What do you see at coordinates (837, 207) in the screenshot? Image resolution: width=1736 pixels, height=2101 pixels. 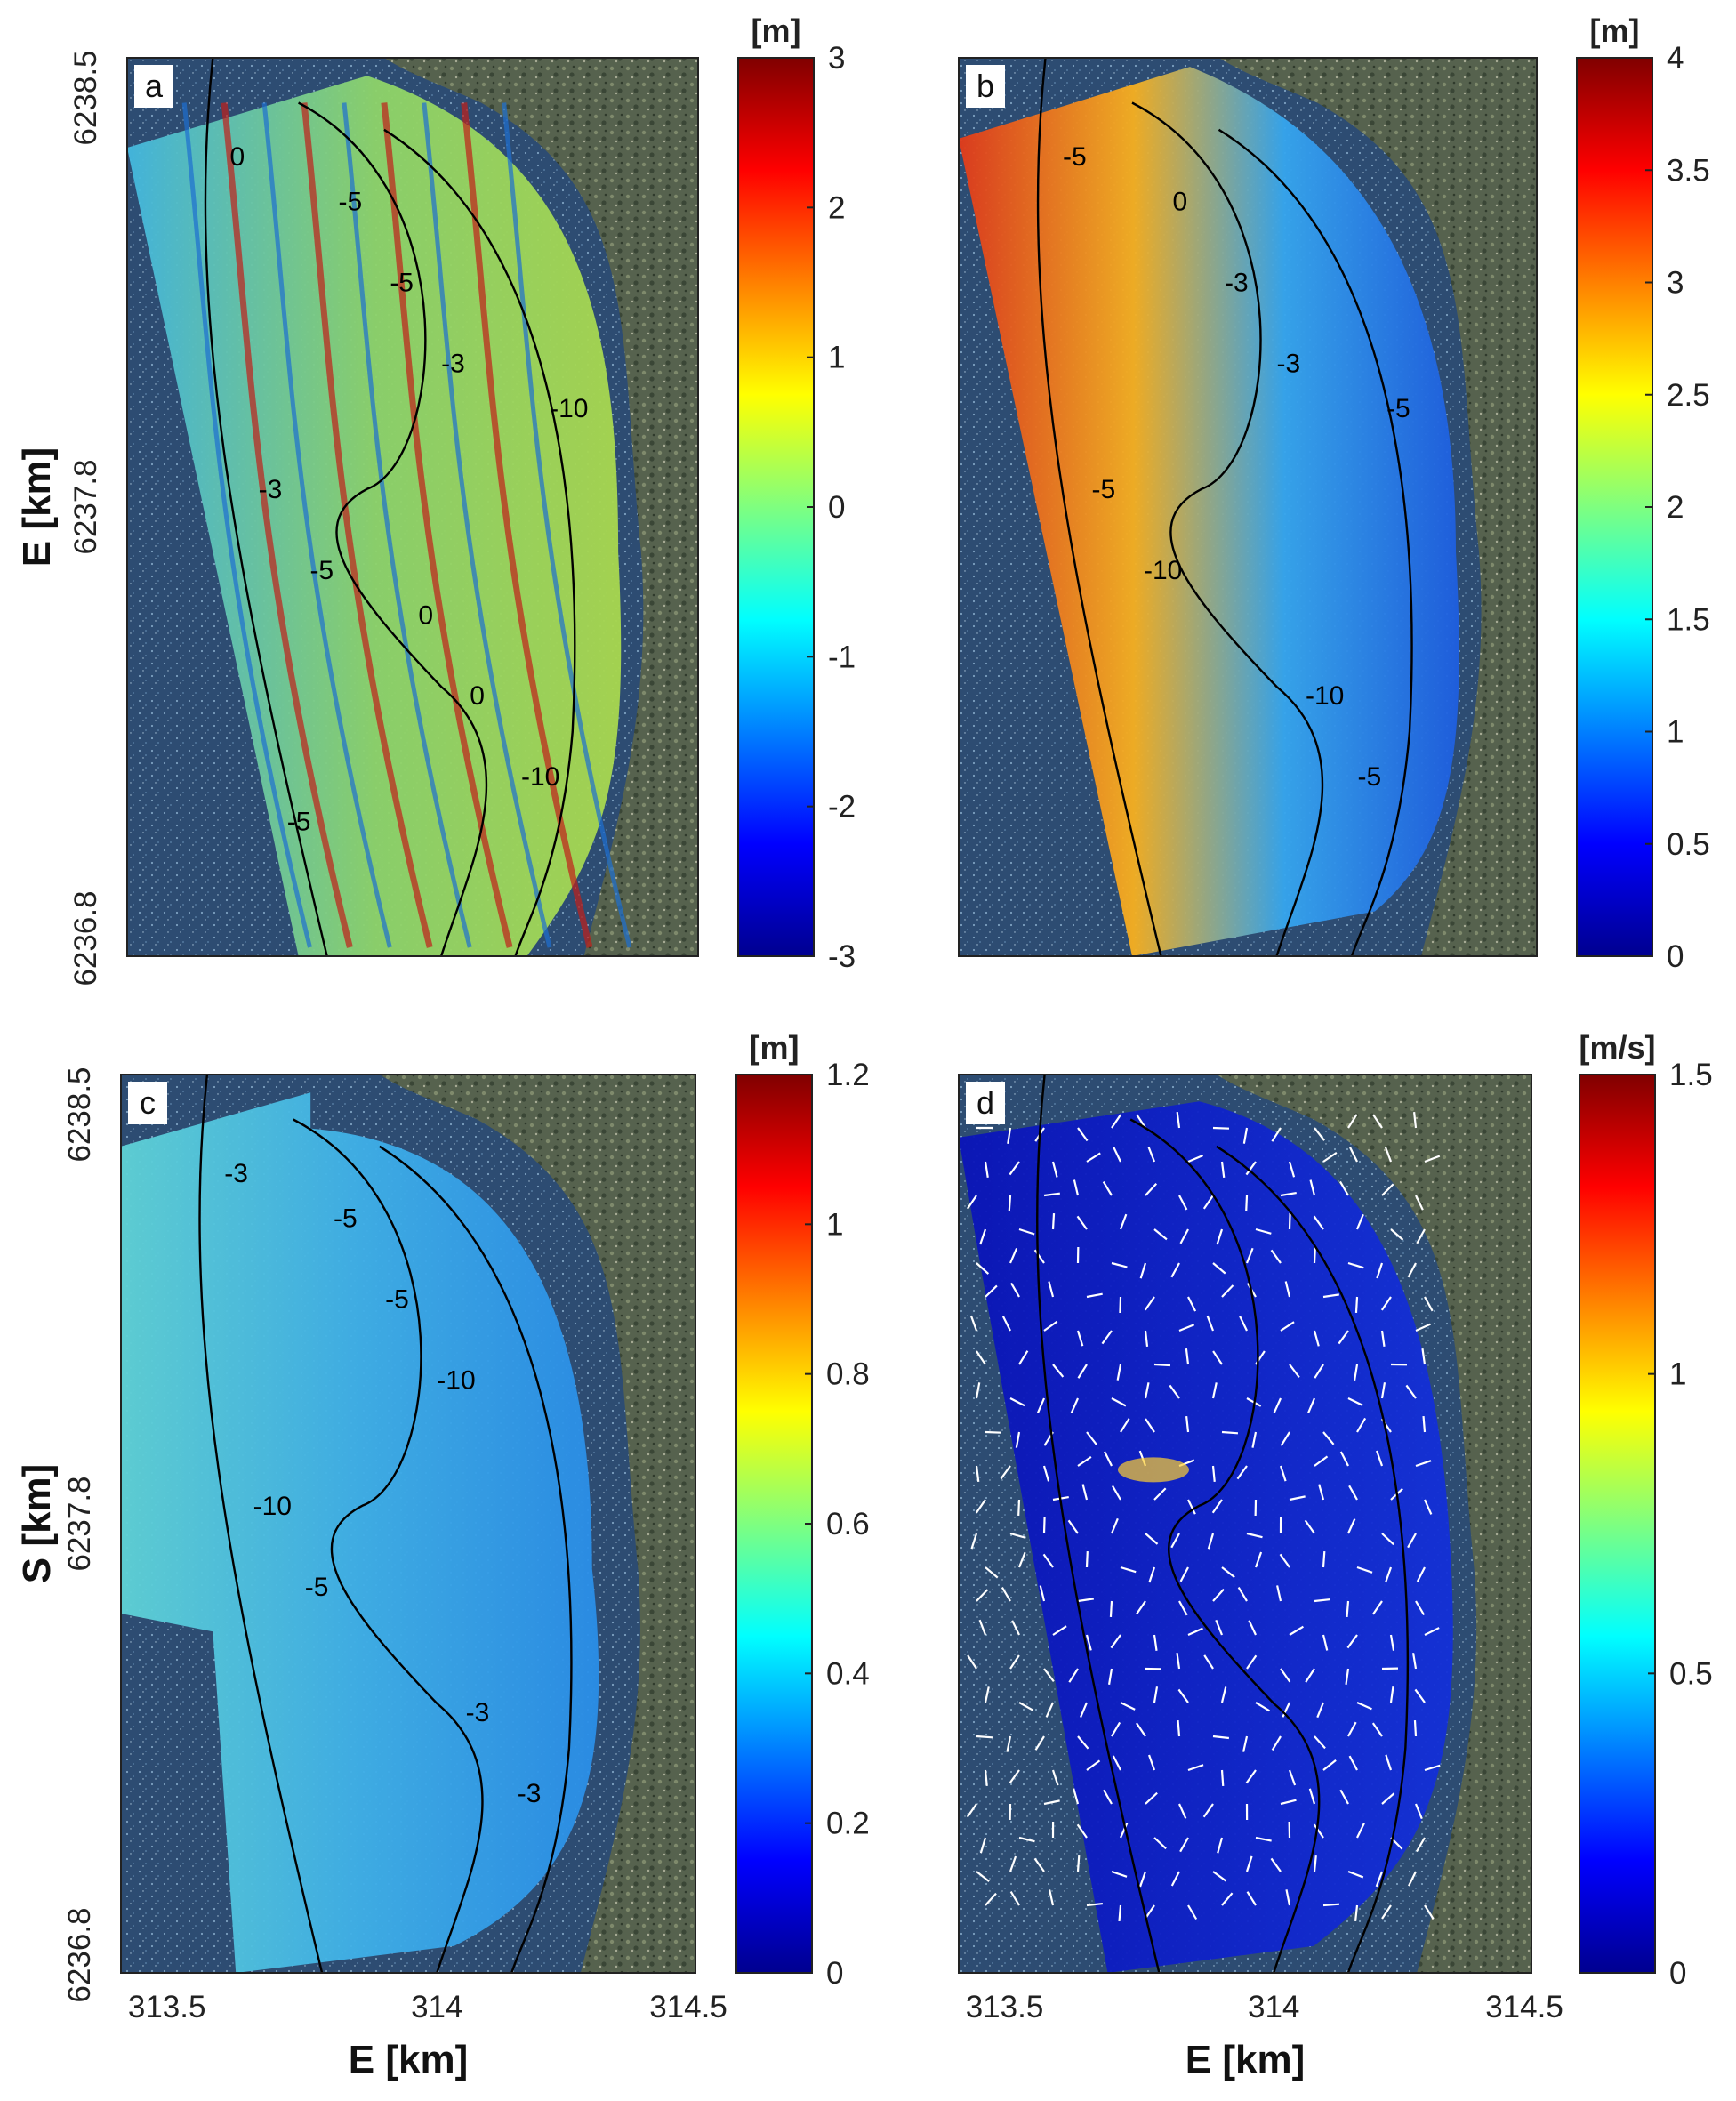 I see `colorbar-tick-label: 2` at bounding box center [837, 207].